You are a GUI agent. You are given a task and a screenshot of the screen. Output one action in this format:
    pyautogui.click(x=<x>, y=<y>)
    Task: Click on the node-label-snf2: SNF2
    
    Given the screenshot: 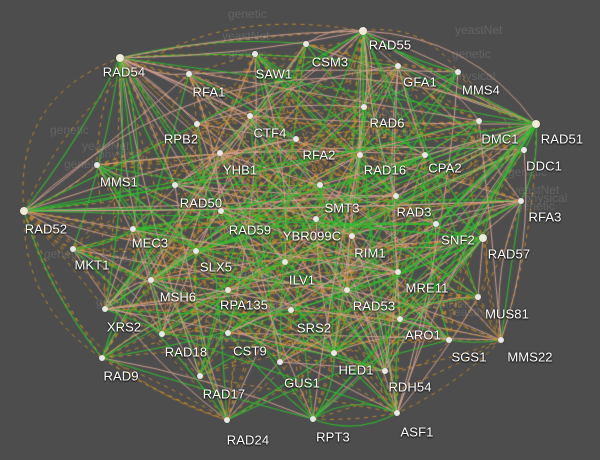 What is the action you would take?
    pyautogui.click(x=458, y=240)
    